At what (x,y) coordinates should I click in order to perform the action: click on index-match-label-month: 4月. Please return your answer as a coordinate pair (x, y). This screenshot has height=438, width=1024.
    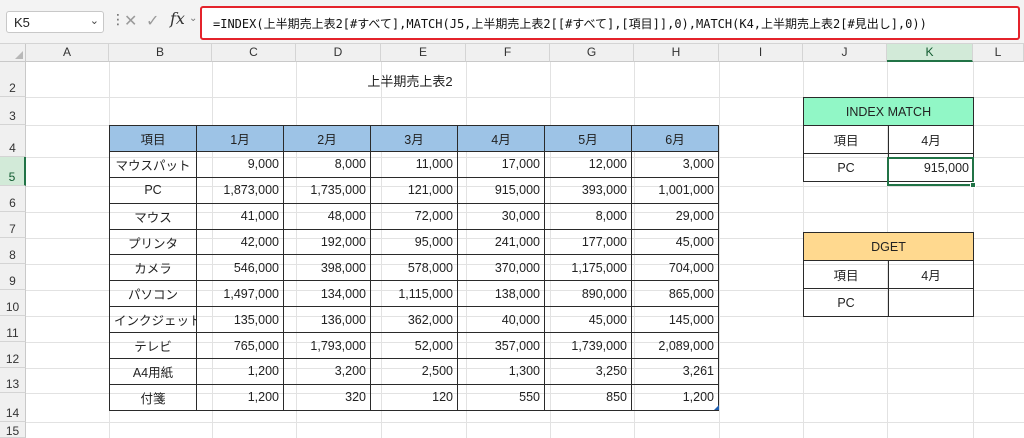
    Looking at the image, I should click on (931, 139).